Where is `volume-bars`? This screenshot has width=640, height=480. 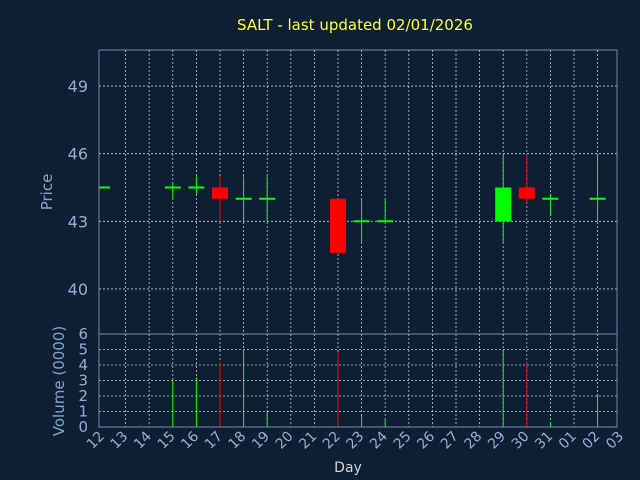
volume-bars is located at coordinates (385, 388).